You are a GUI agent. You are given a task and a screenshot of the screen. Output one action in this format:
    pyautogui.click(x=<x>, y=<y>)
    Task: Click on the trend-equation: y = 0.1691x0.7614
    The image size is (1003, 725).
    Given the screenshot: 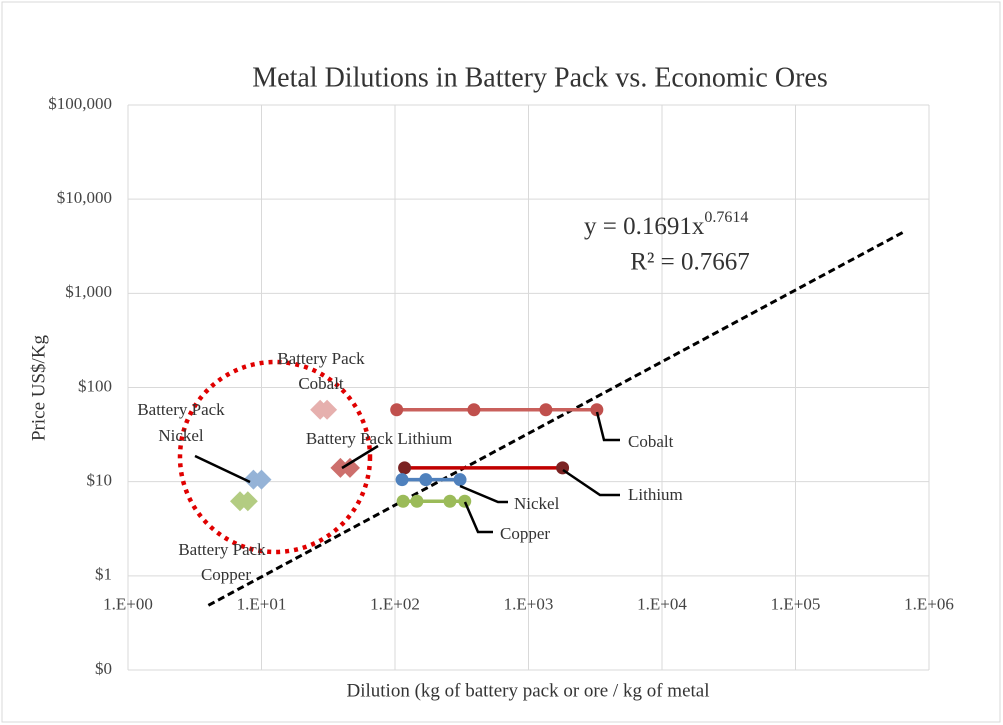 What is the action you would take?
    pyautogui.click(x=666, y=224)
    